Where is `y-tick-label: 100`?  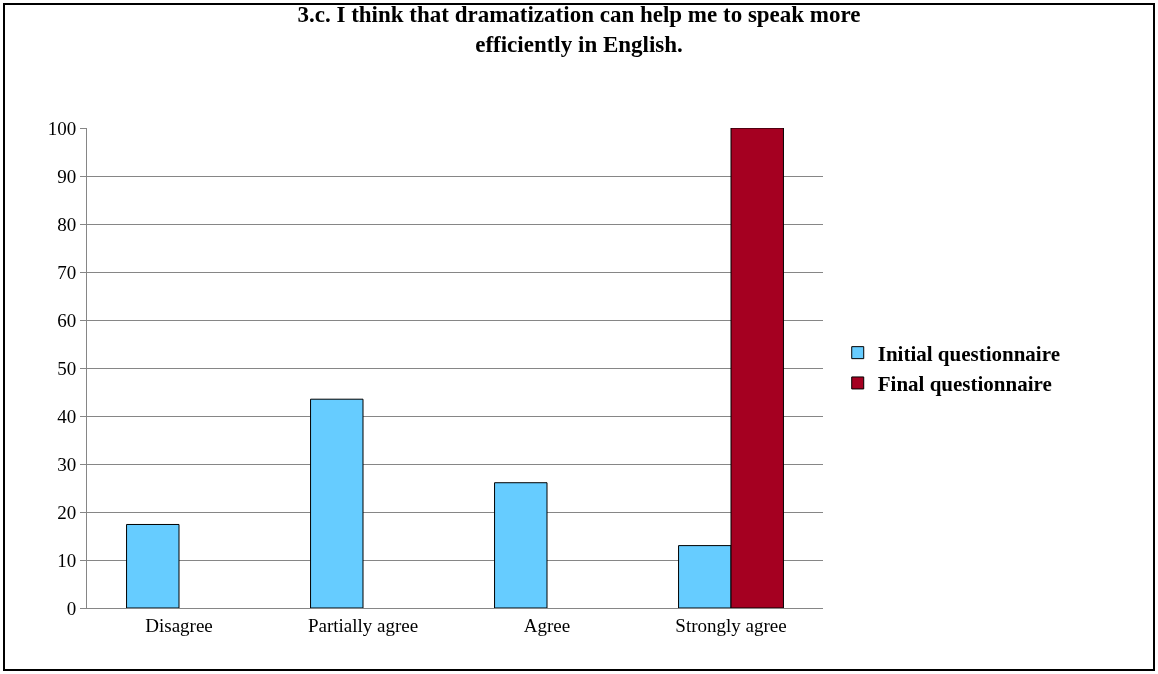
y-tick-label: 100 is located at coordinates (62, 128).